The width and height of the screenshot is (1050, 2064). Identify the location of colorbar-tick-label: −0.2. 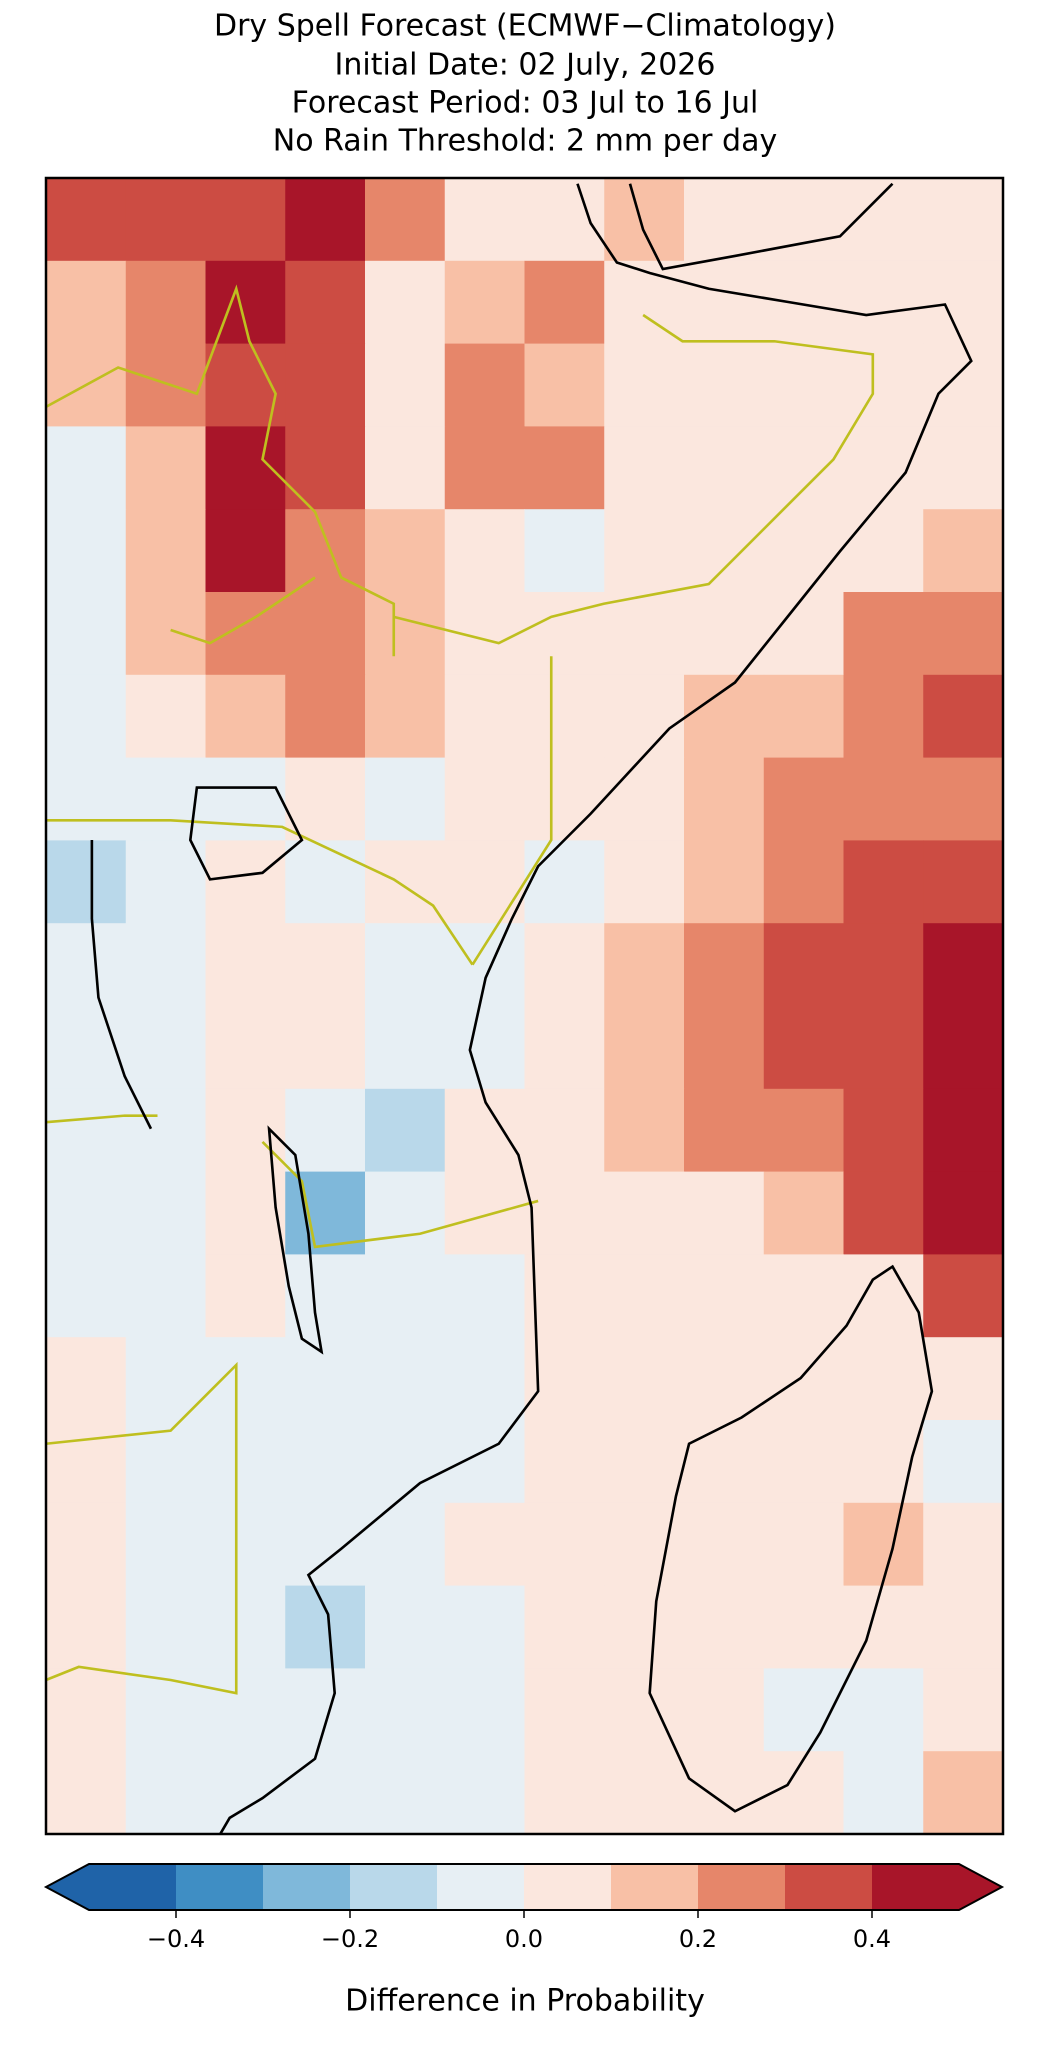
(350, 1939).